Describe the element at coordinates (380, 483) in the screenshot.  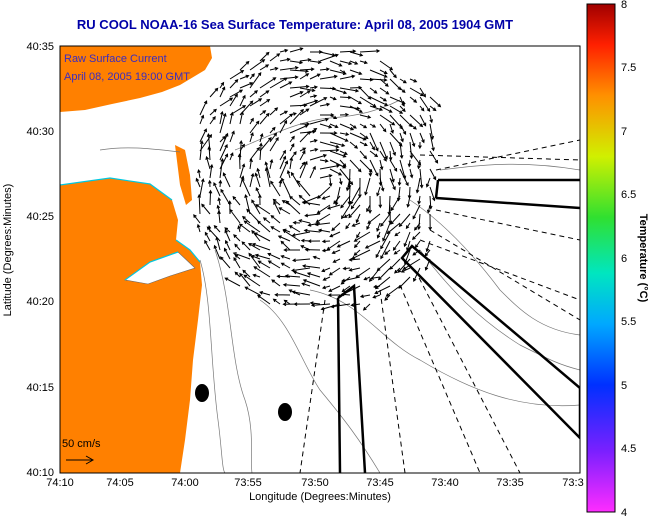
I see `x-tick-label: 73:45` at that location.